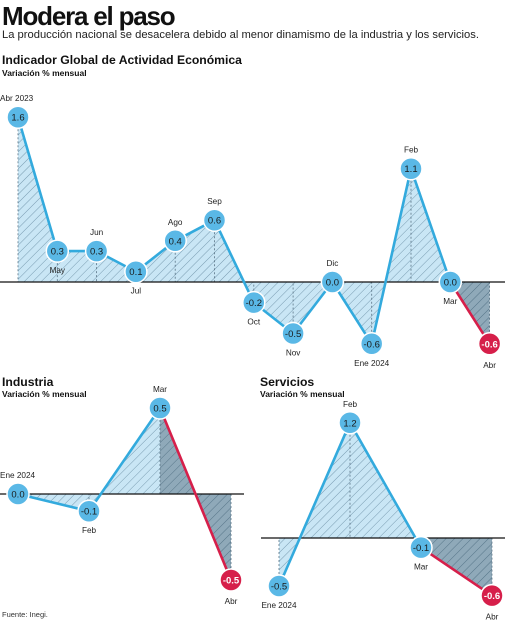  Describe the element at coordinates (421, 567) in the screenshot. I see `servicios-x-label: Mar` at that location.